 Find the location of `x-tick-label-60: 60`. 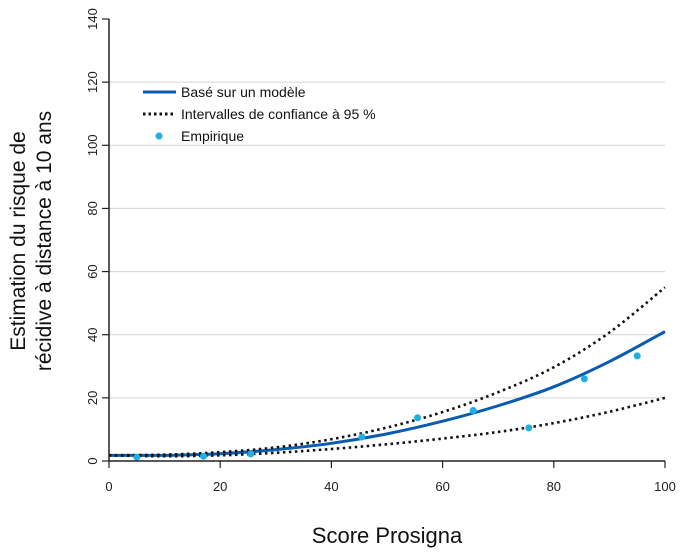

x-tick-label-60: 60 is located at coordinates (442, 486).